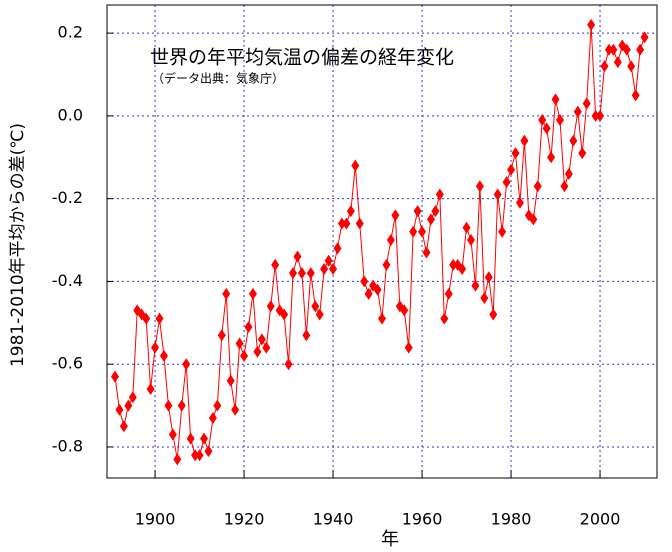 Image resolution: width=672 pixels, height=552 pixels. Describe the element at coordinates (302, 58) in the screenshot. I see `chart-title: 世界の年平均気温の偏差の経年変化` at that location.